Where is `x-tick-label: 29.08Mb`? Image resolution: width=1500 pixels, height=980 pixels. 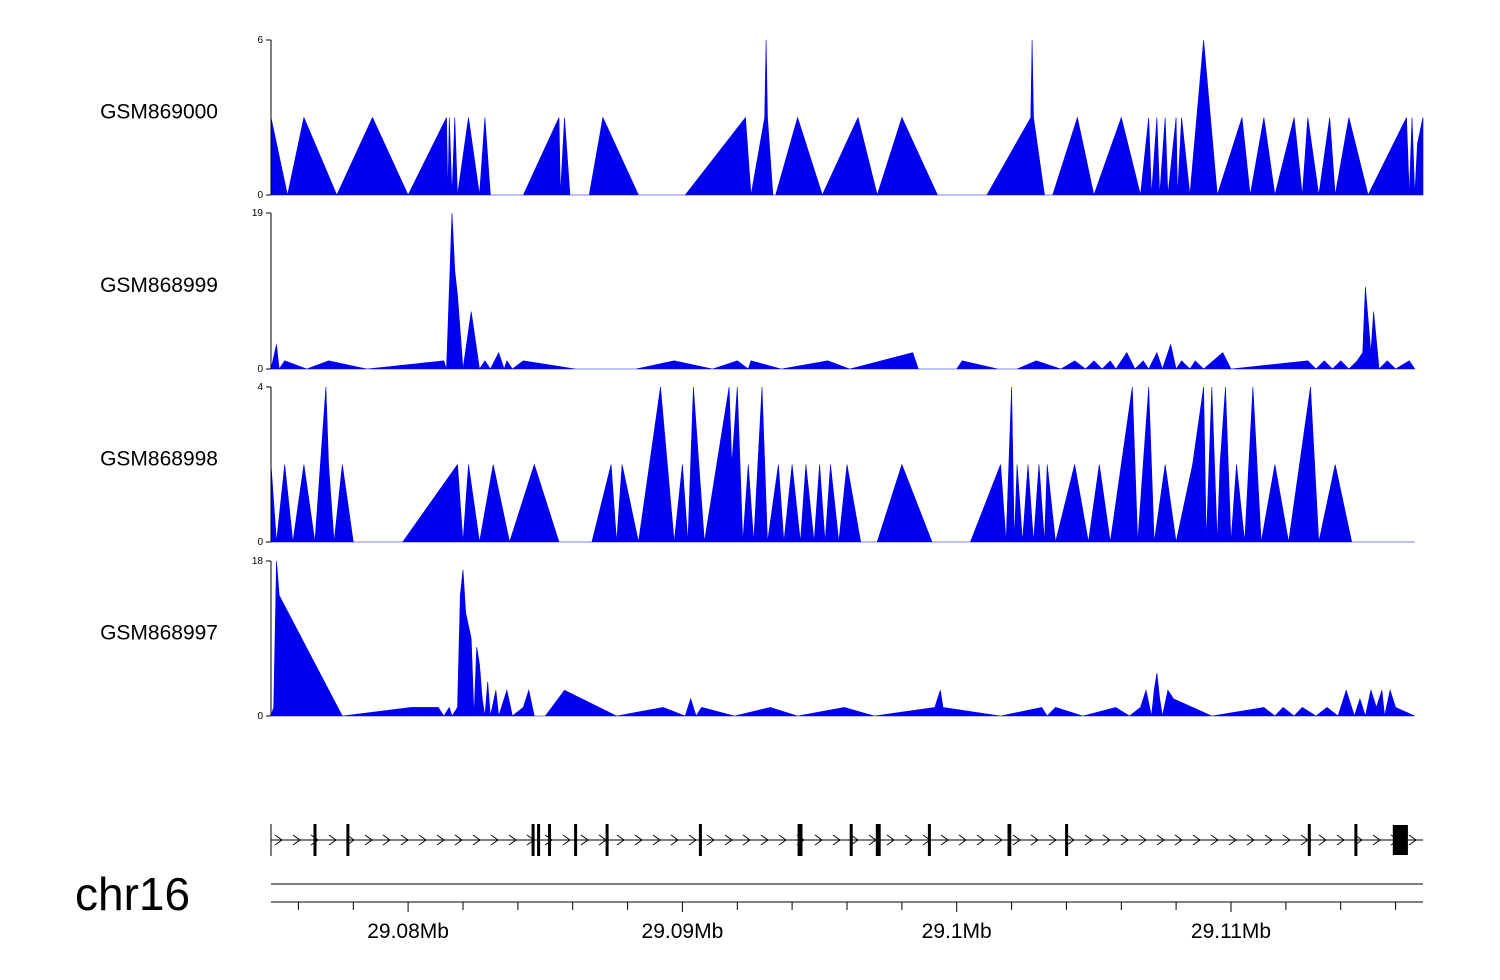 x-tick-label: 29.08Mb is located at coordinates (408, 931).